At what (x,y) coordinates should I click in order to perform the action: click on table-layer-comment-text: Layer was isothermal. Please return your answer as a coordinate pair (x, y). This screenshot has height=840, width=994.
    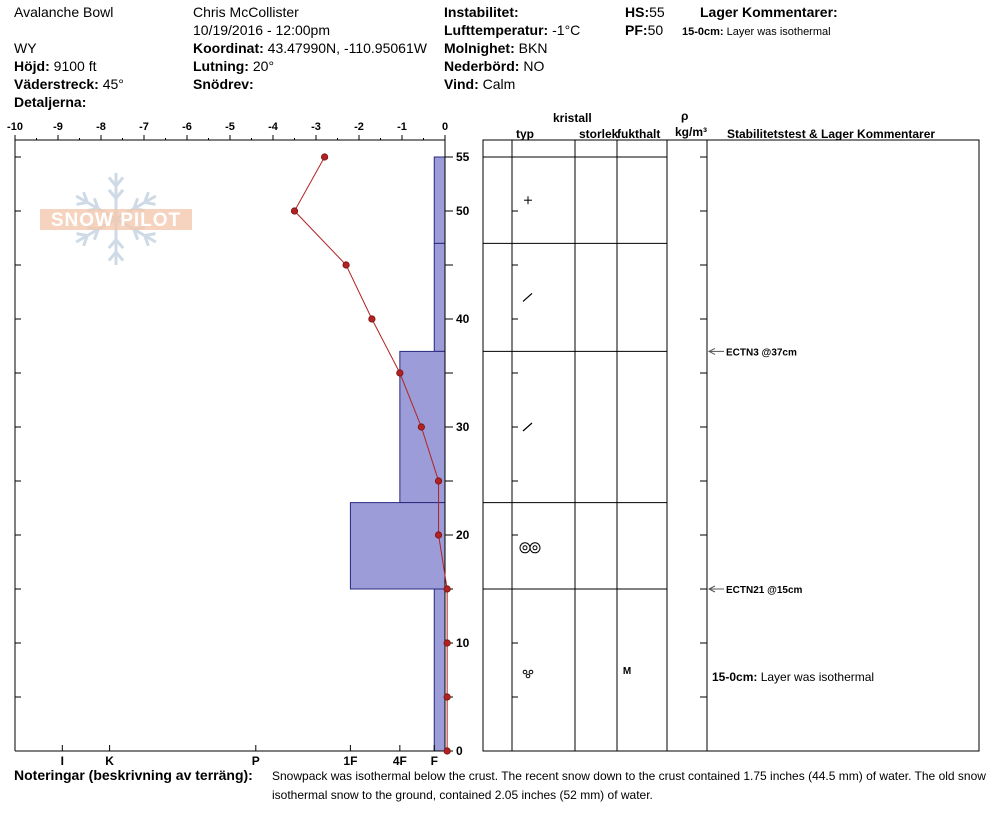
    Looking at the image, I should click on (817, 677).